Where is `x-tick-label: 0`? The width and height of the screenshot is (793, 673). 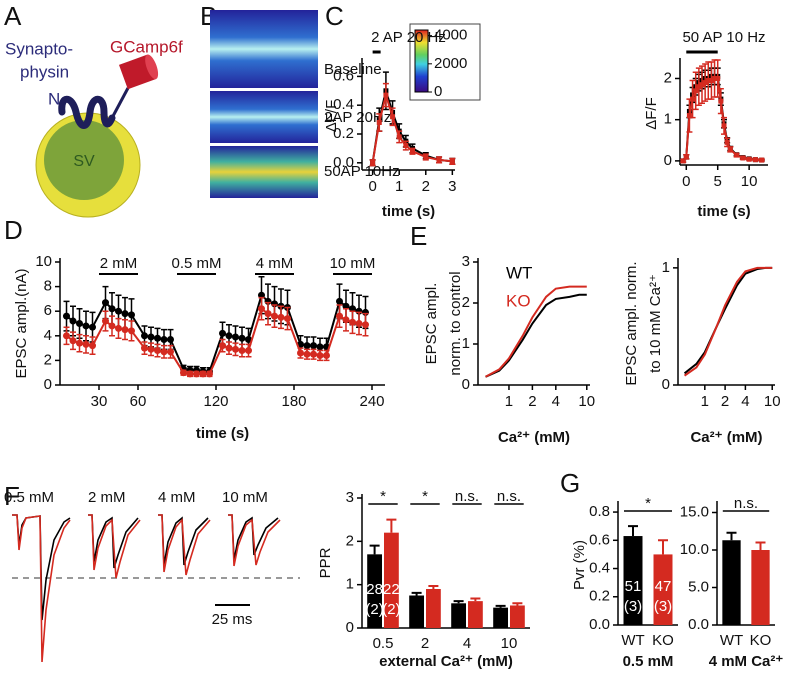 x-tick-label: 0 is located at coordinates (372, 186).